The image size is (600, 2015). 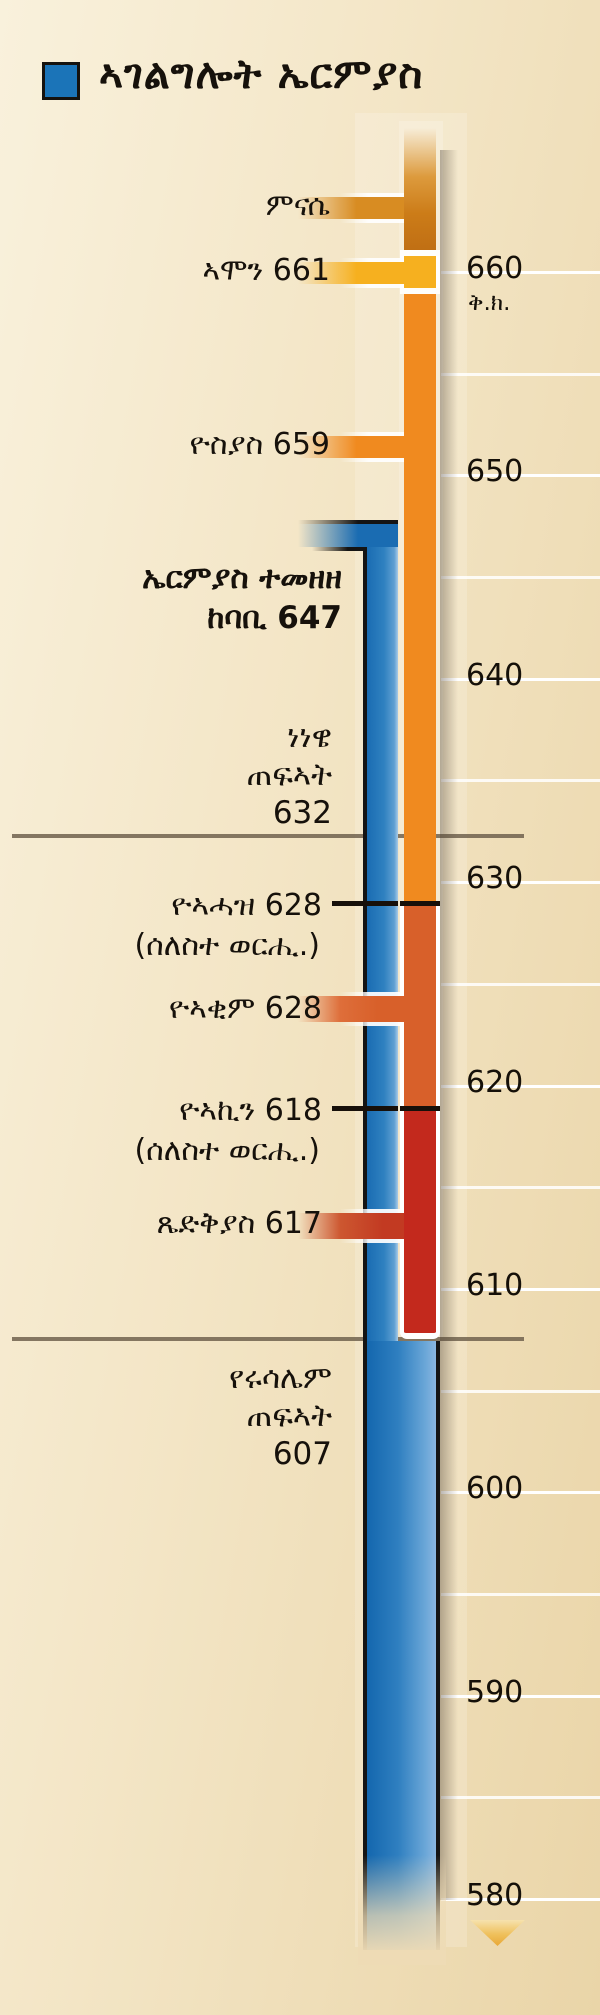 What do you see at coordinates (489, 303) in the screenshot?
I see `era-label: ቅ.ክ.` at bounding box center [489, 303].